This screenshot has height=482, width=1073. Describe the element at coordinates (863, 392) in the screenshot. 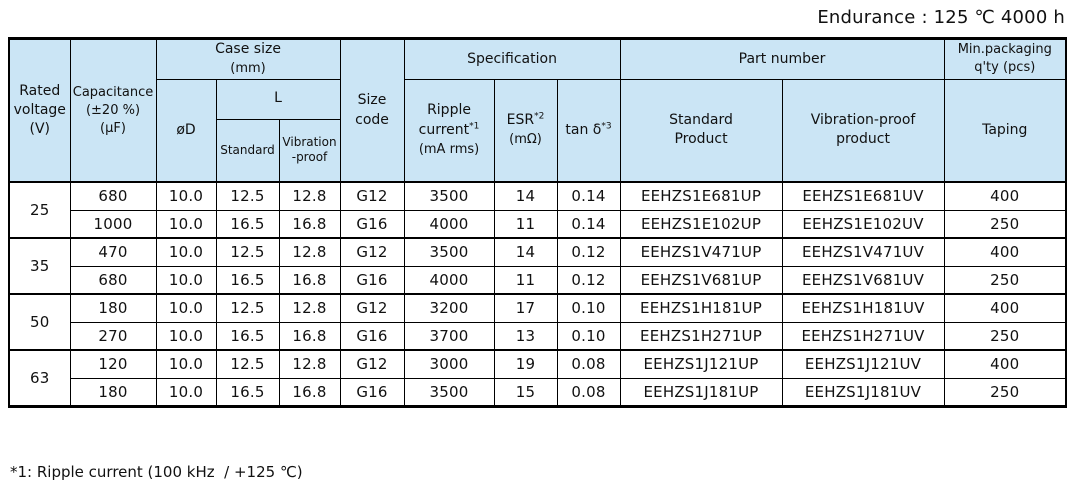

I see `part-vibration-cell: EEHZS1J181UV` at that location.